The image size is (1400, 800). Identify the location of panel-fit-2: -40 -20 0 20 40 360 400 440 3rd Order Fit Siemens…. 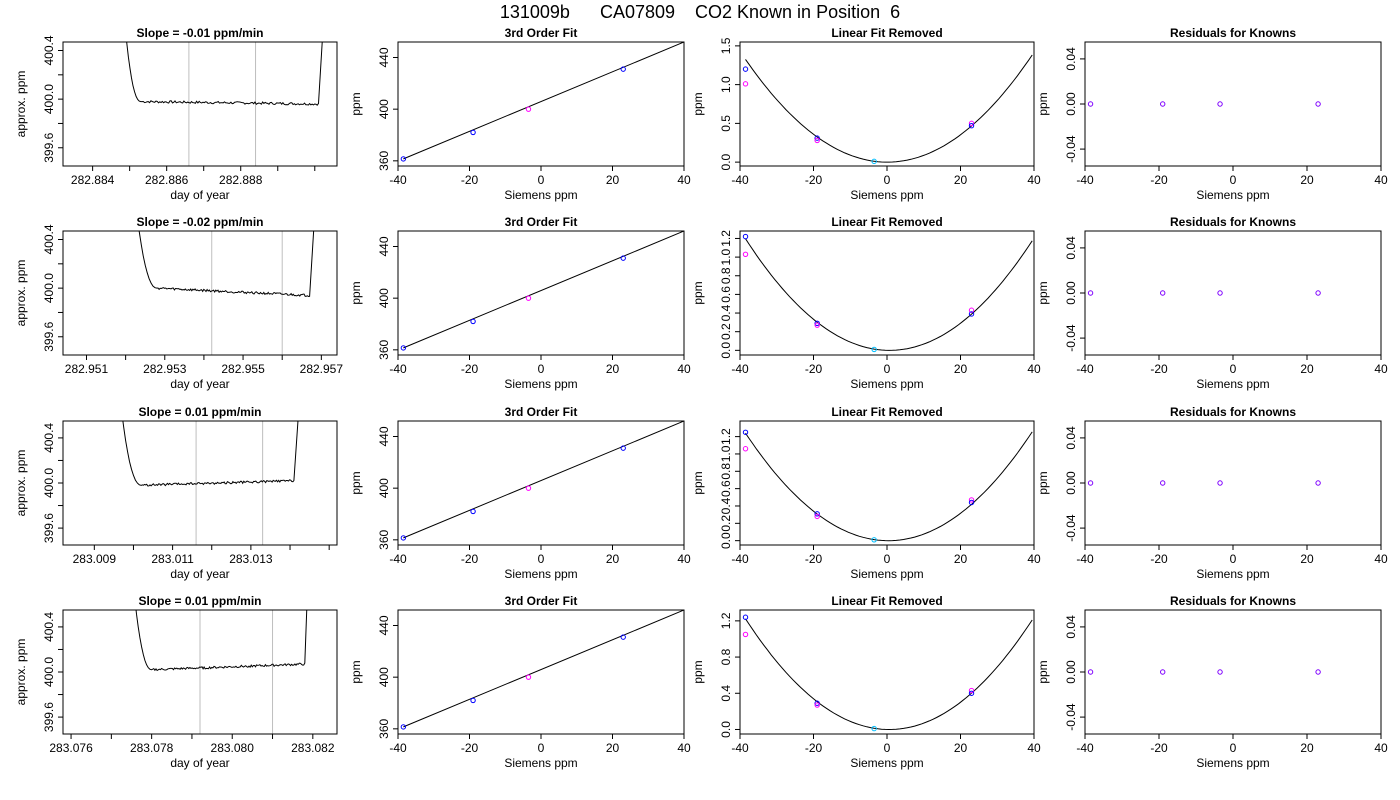
(520, 303).